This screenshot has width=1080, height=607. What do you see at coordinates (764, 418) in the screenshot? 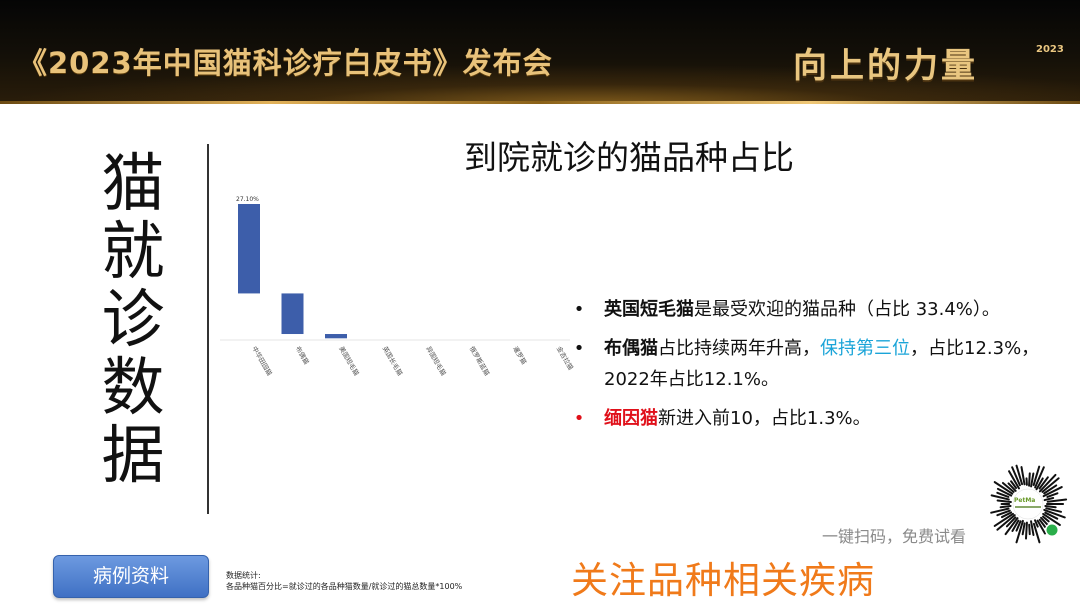
I see `finding-text: 新进入前10，占比1.3%。` at bounding box center [764, 418].